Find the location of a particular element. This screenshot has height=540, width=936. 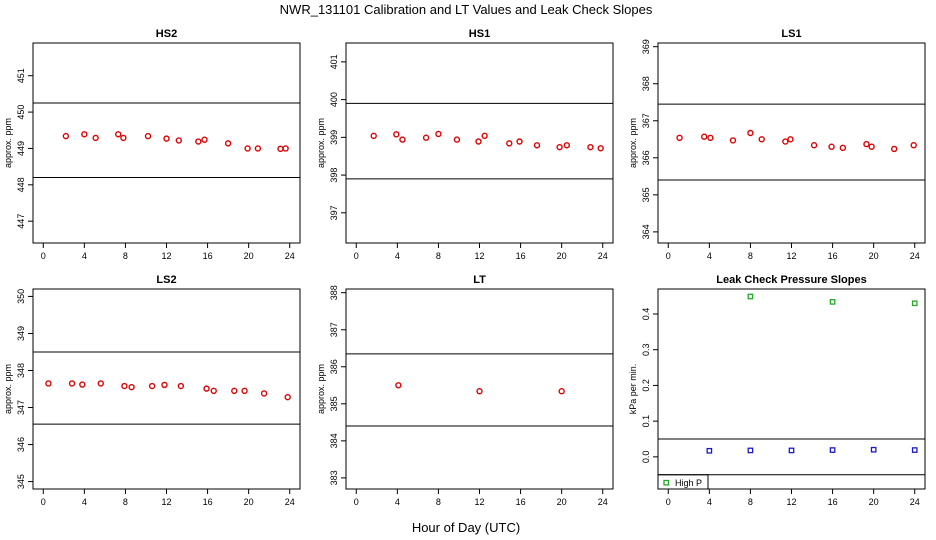

y-tick-label: 385 is located at coordinates (334, 403).